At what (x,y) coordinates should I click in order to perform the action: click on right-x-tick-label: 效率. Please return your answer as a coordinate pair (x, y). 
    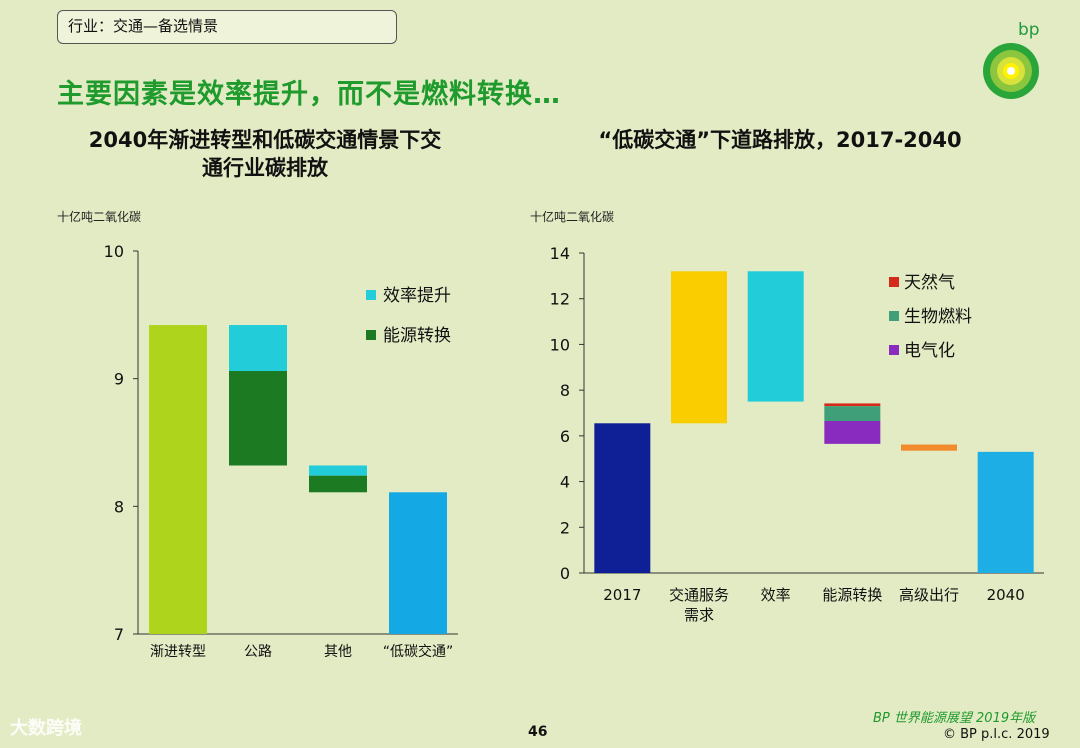
    Looking at the image, I should click on (776, 595).